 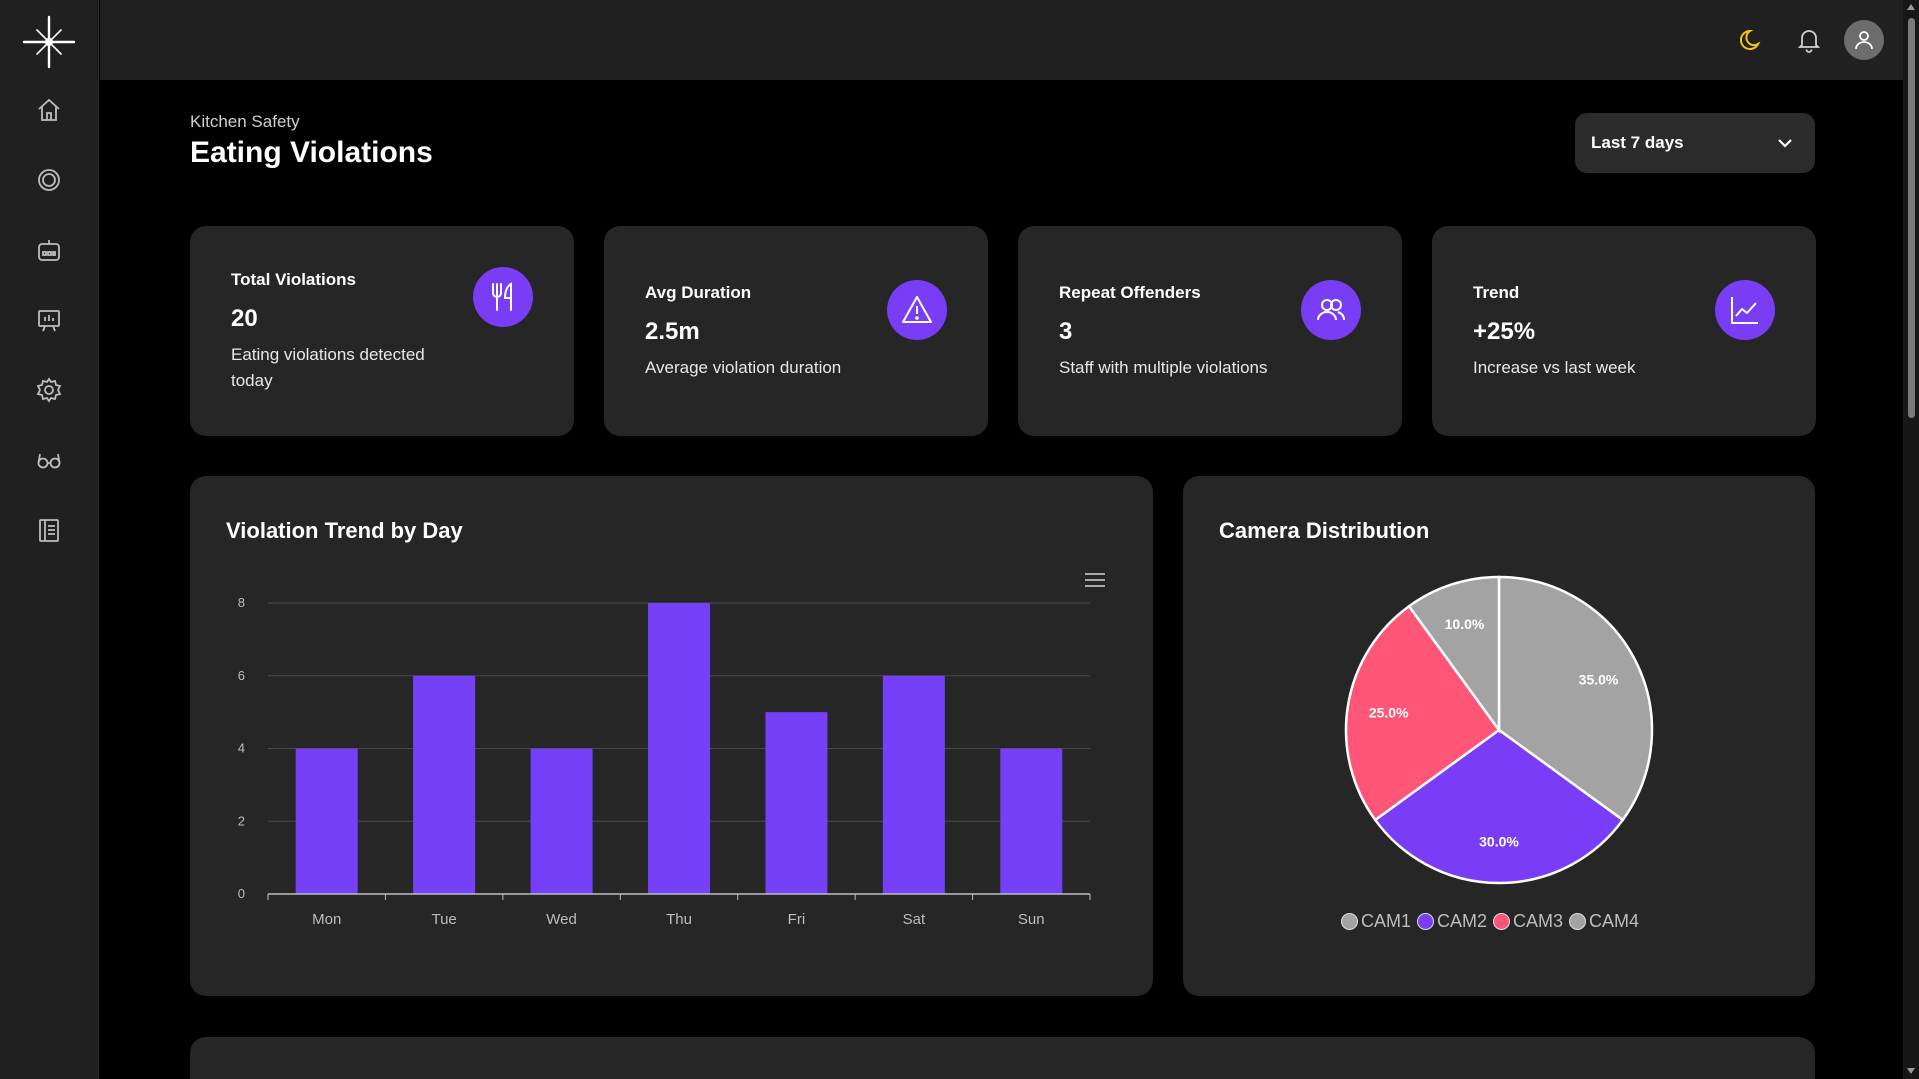 I want to click on nav-presentation-icon, so click(x=49, y=320).